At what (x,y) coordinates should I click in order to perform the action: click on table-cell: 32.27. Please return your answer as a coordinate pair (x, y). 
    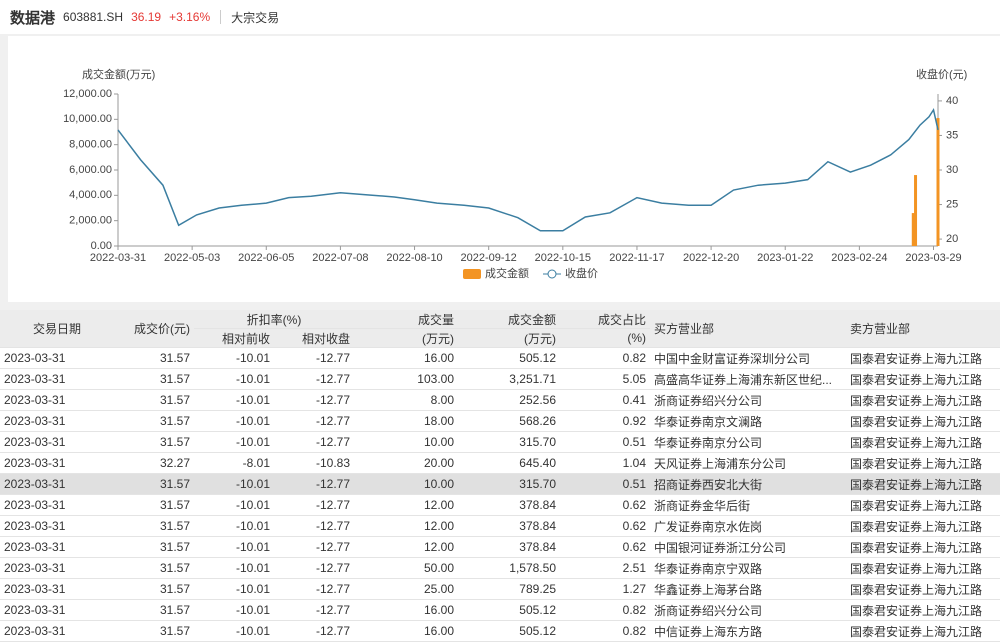
    Looking at the image, I should click on (154, 463).